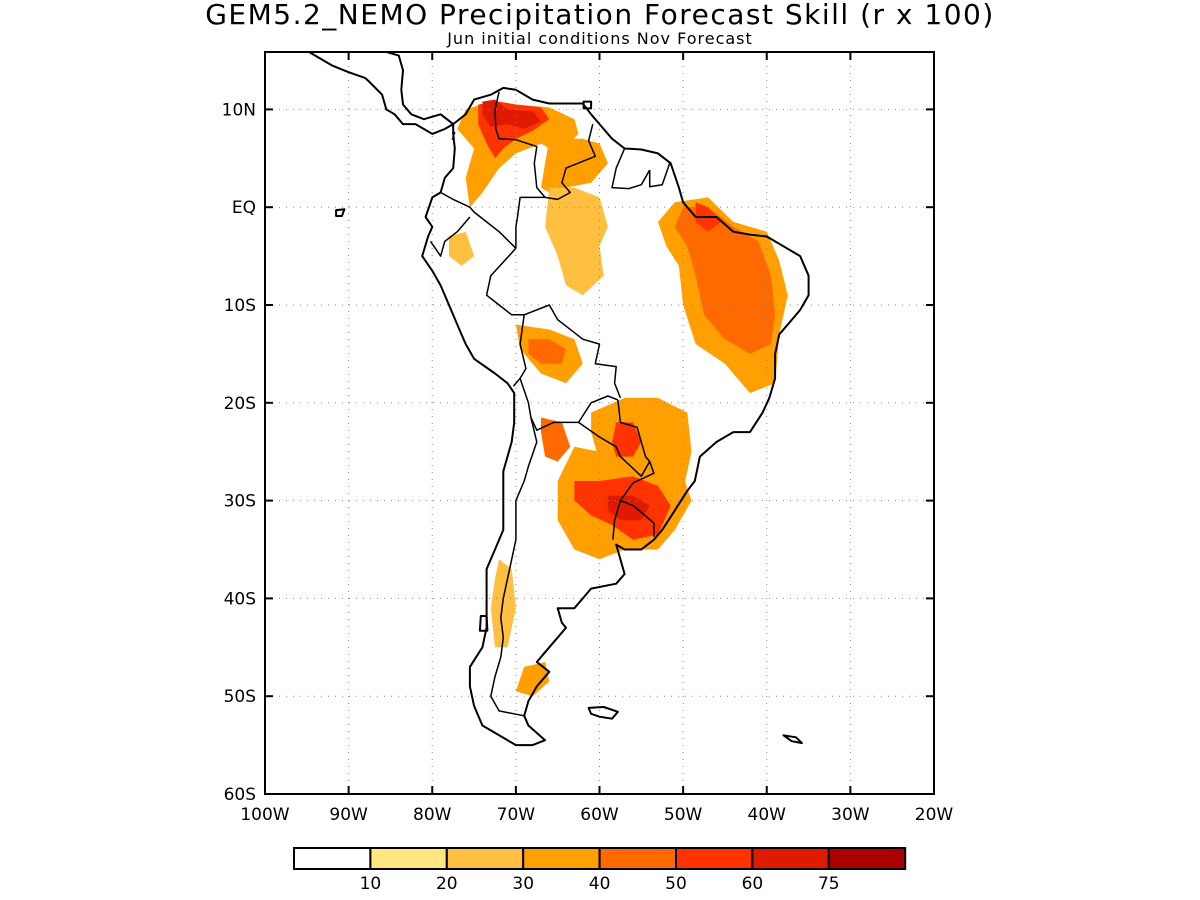  What do you see at coordinates (340, 212) in the screenshot?
I see `coastline-galapagos` at bounding box center [340, 212].